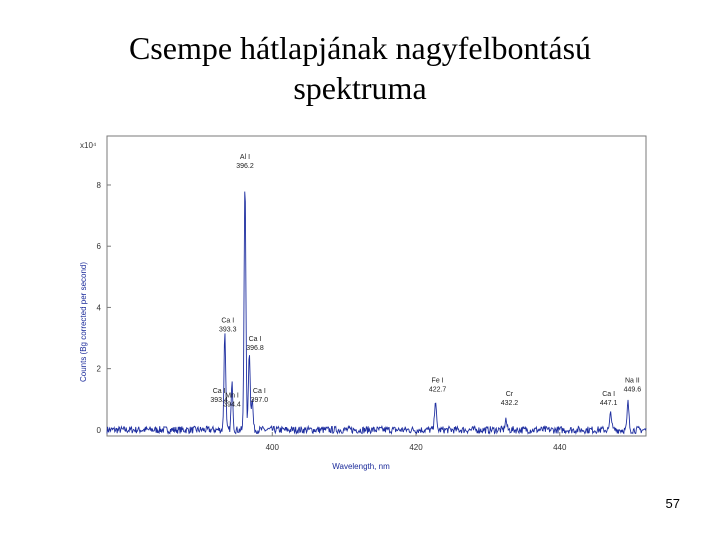 The width and height of the screenshot is (720, 540). I want to click on y-tick-label: 2, so click(99, 369).